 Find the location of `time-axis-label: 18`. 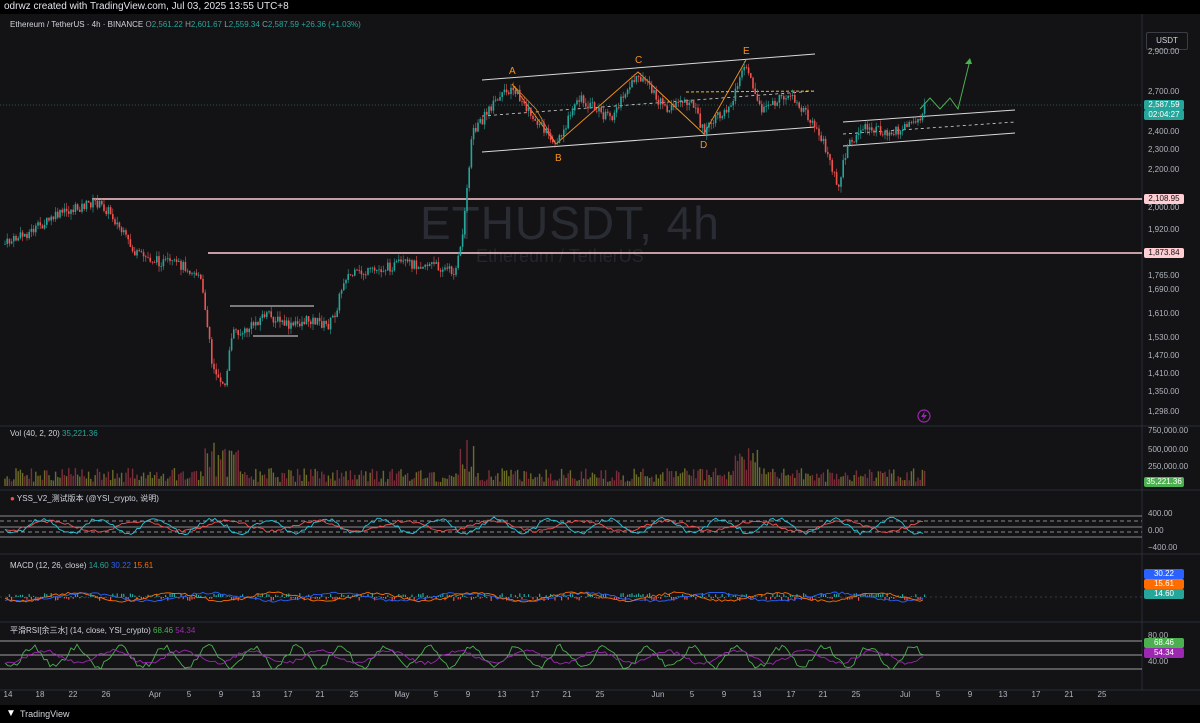

time-axis-label: 18 is located at coordinates (40, 694).